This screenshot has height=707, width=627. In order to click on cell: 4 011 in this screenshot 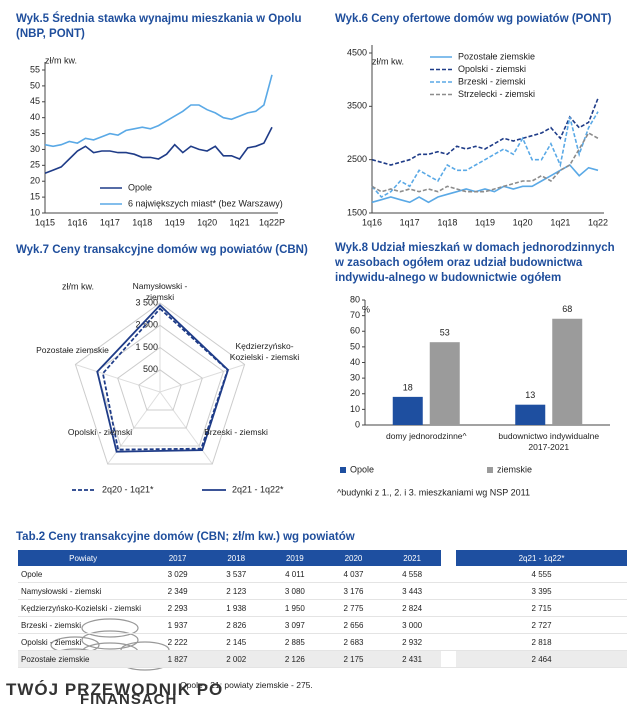, I will do `click(295, 574)`.